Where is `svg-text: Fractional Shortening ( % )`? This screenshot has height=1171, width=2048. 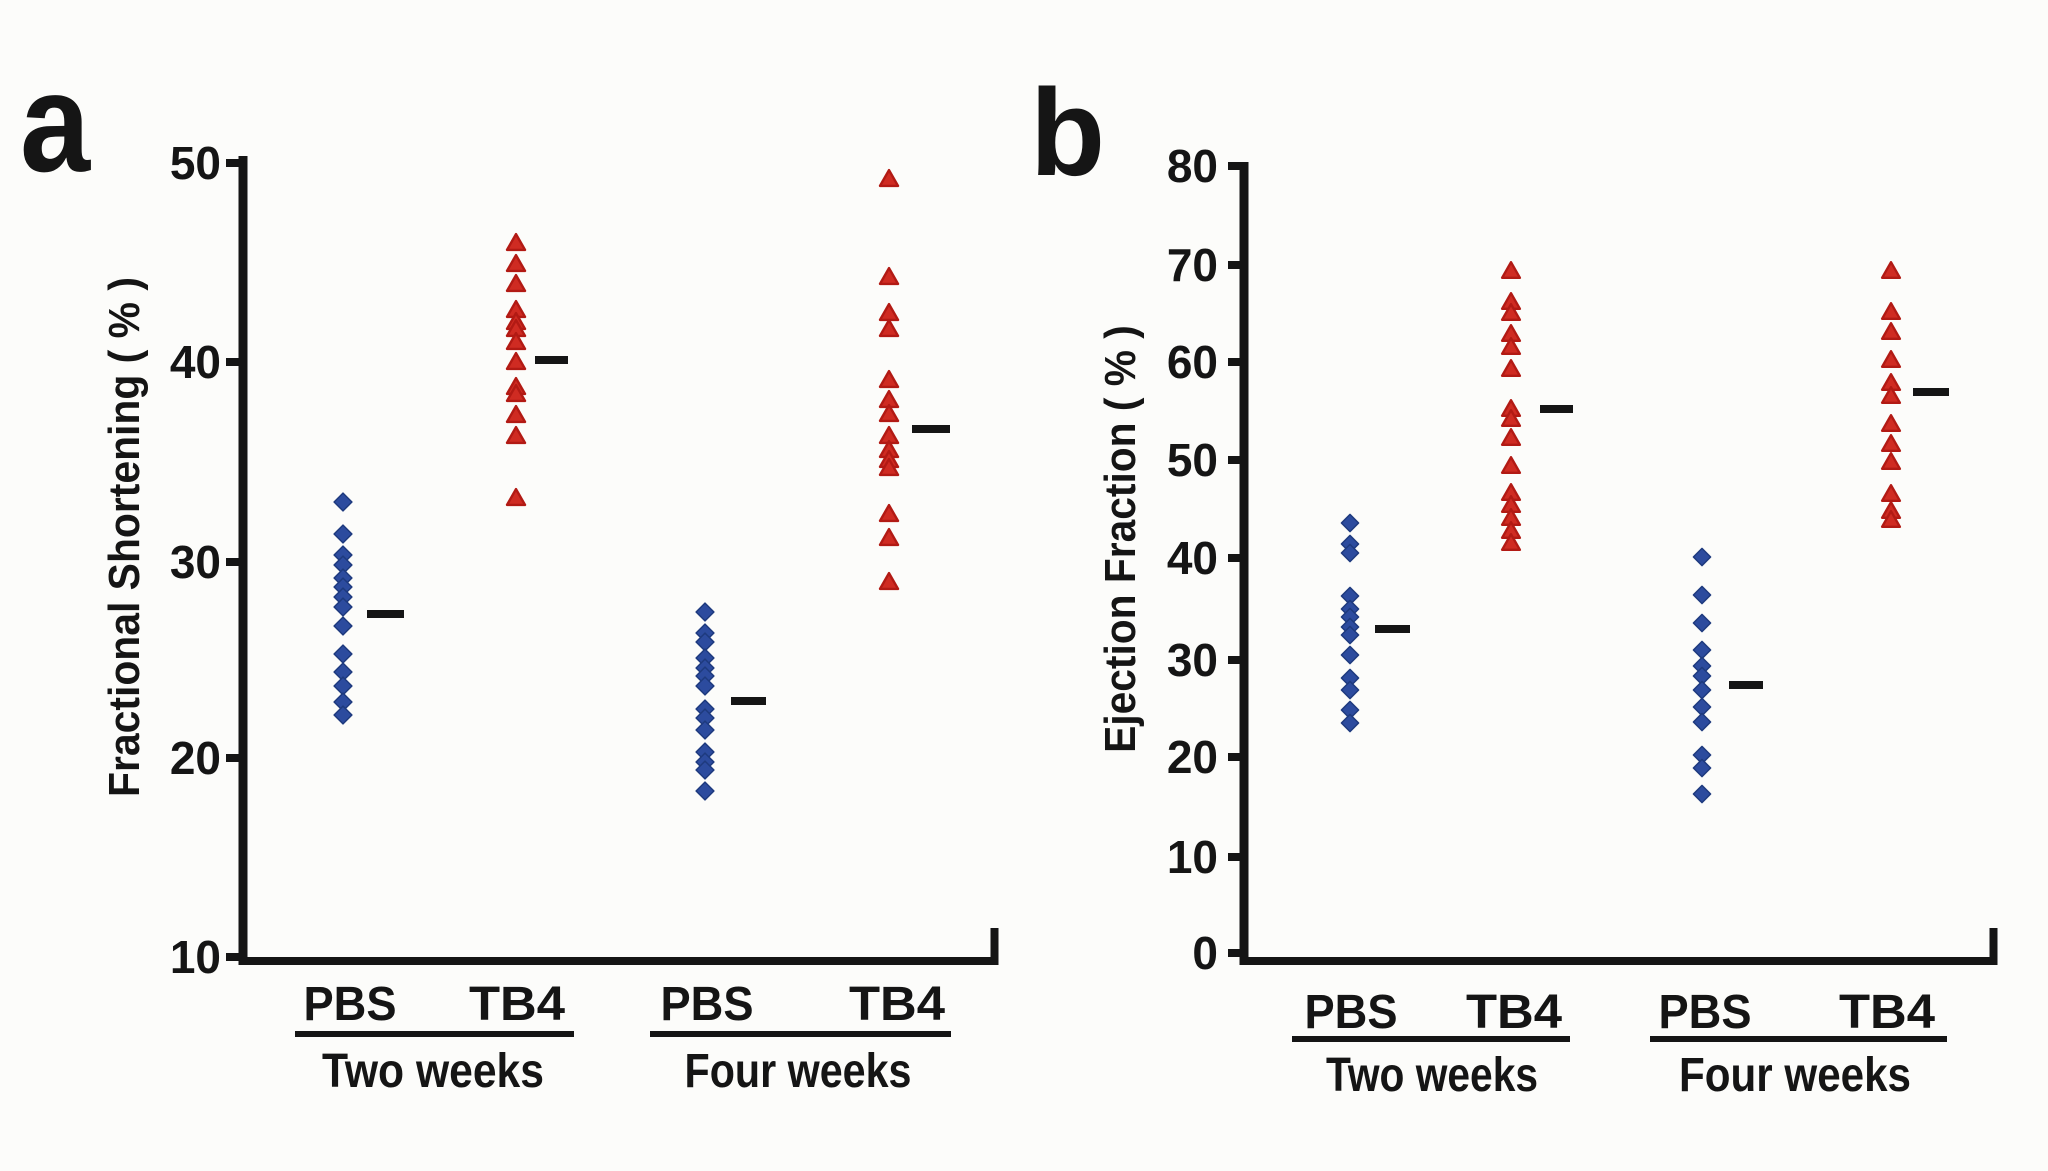
svg-text: Fractional Shortening ( % ) is located at coordinates (124, 537).